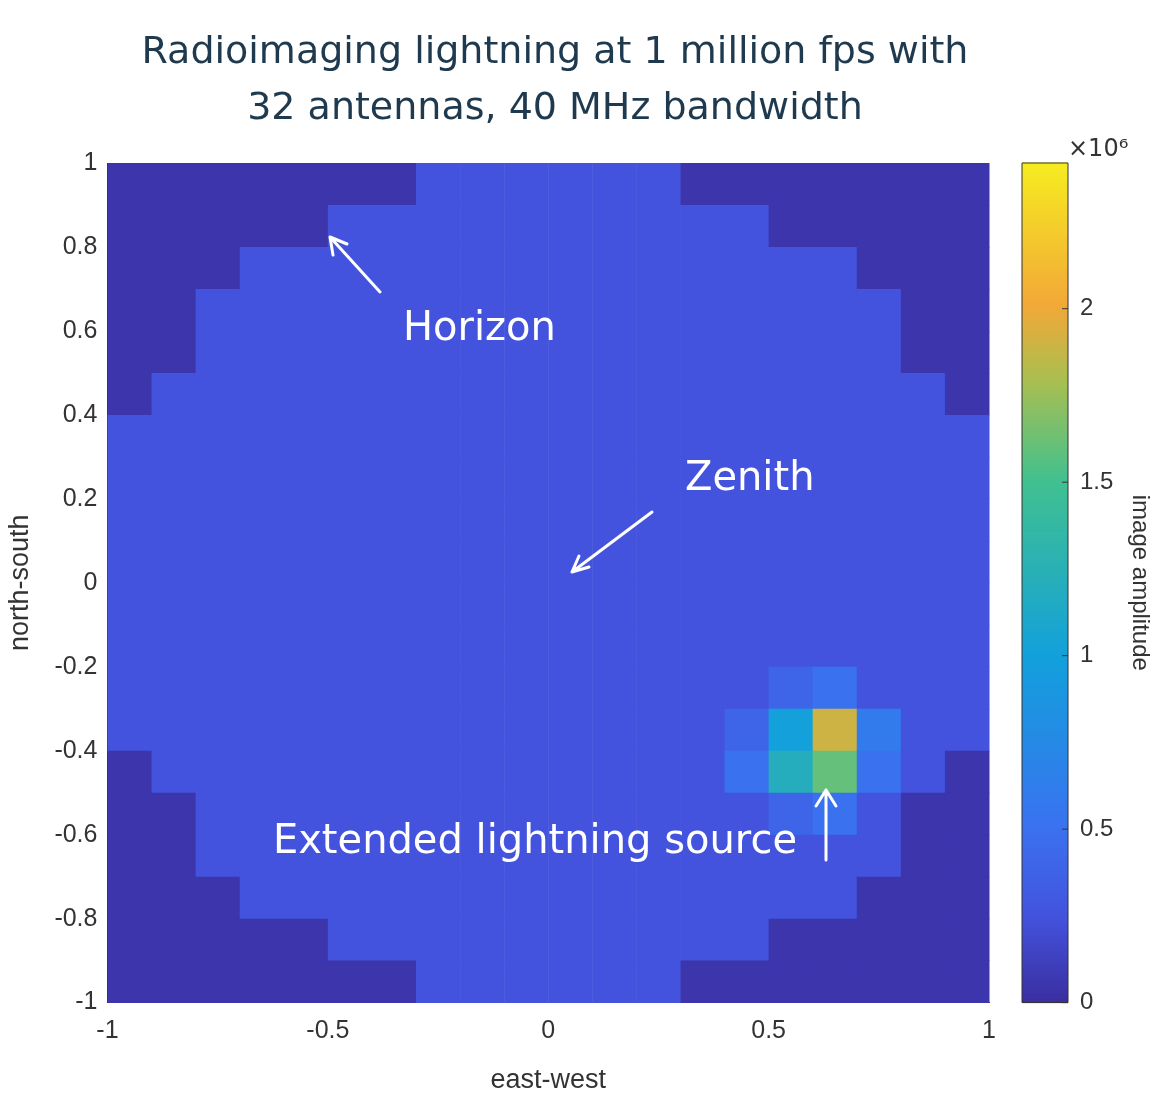 This screenshot has width=1161, height=1103. What do you see at coordinates (555, 78) in the screenshot?
I see `chart-title: Radioimaging lightning at 1 million fps with 32 antennas, 40 MHz bandwidth` at bounding box center [555, 78].